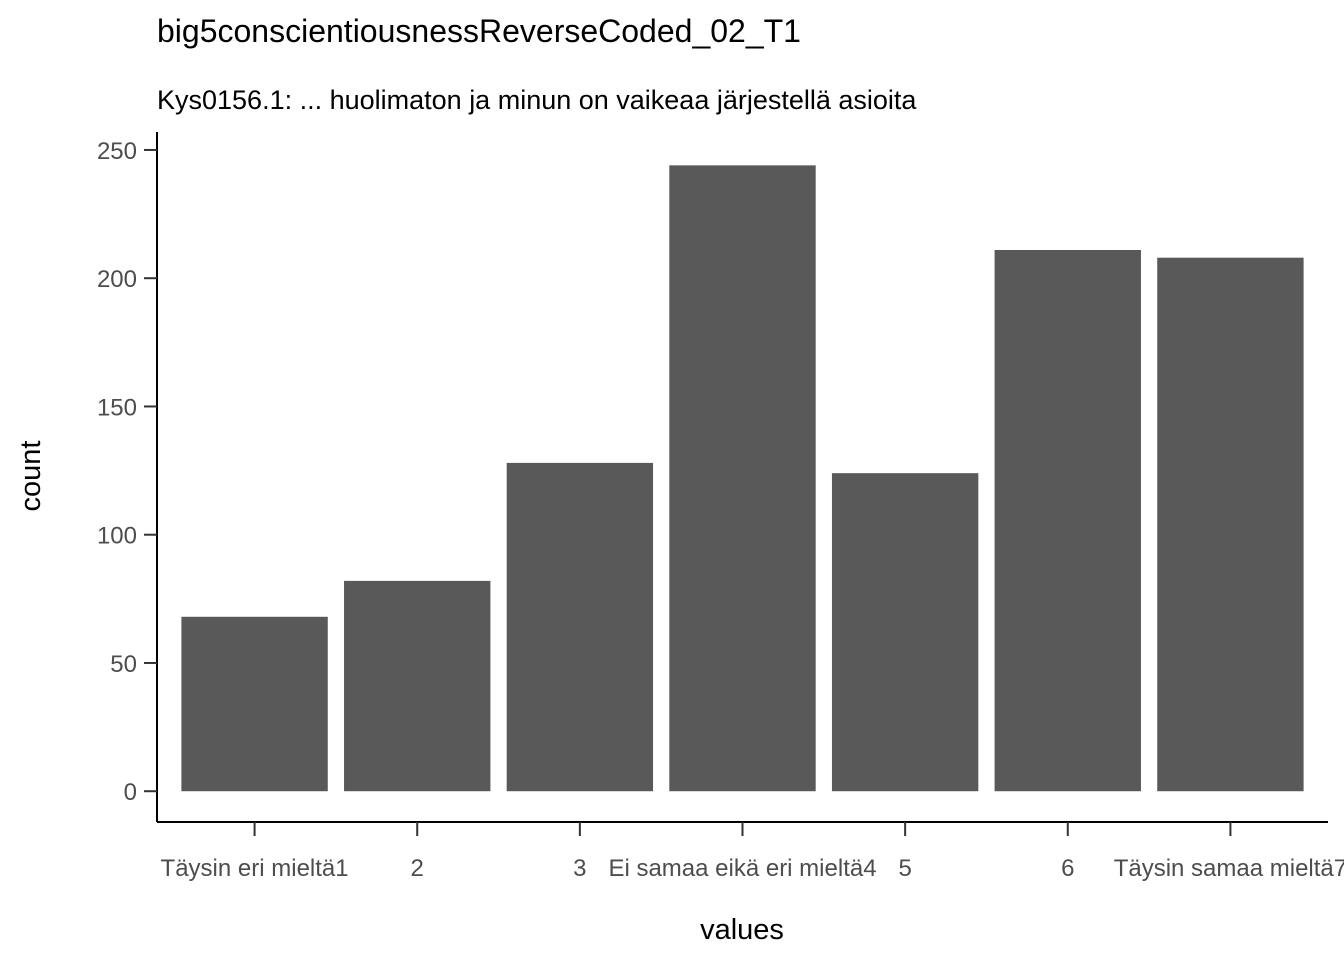 The height and width of the screenshot is (960, 1344). What do you see at coordinates (255, 868) in the screenshot?
I see `x-tick-label: Täysin eri mieltä1` at bounding box center [255, 868].